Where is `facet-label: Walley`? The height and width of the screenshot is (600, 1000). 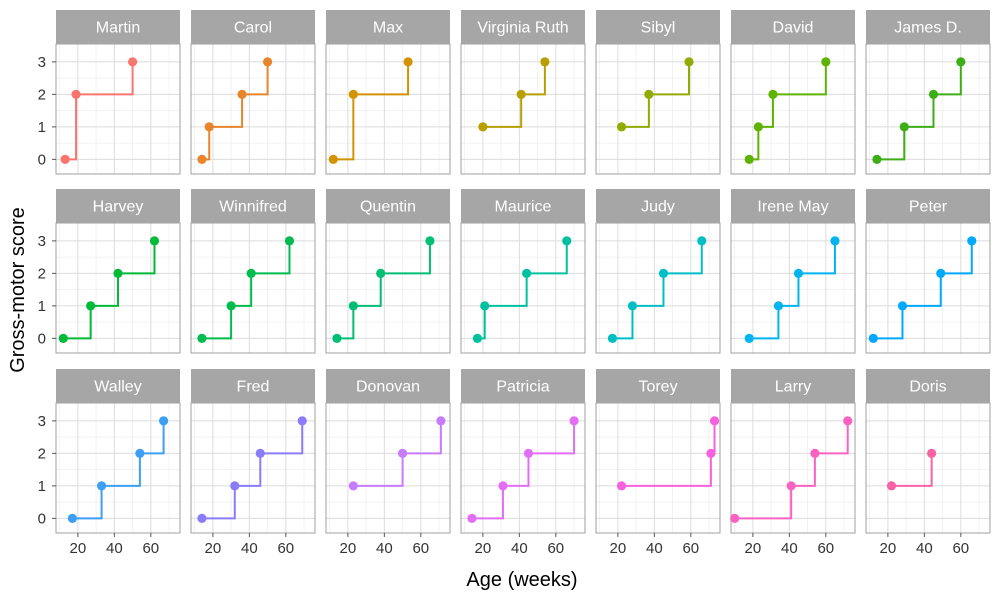
facet-label: Walley is located at coordinates (117, 387).